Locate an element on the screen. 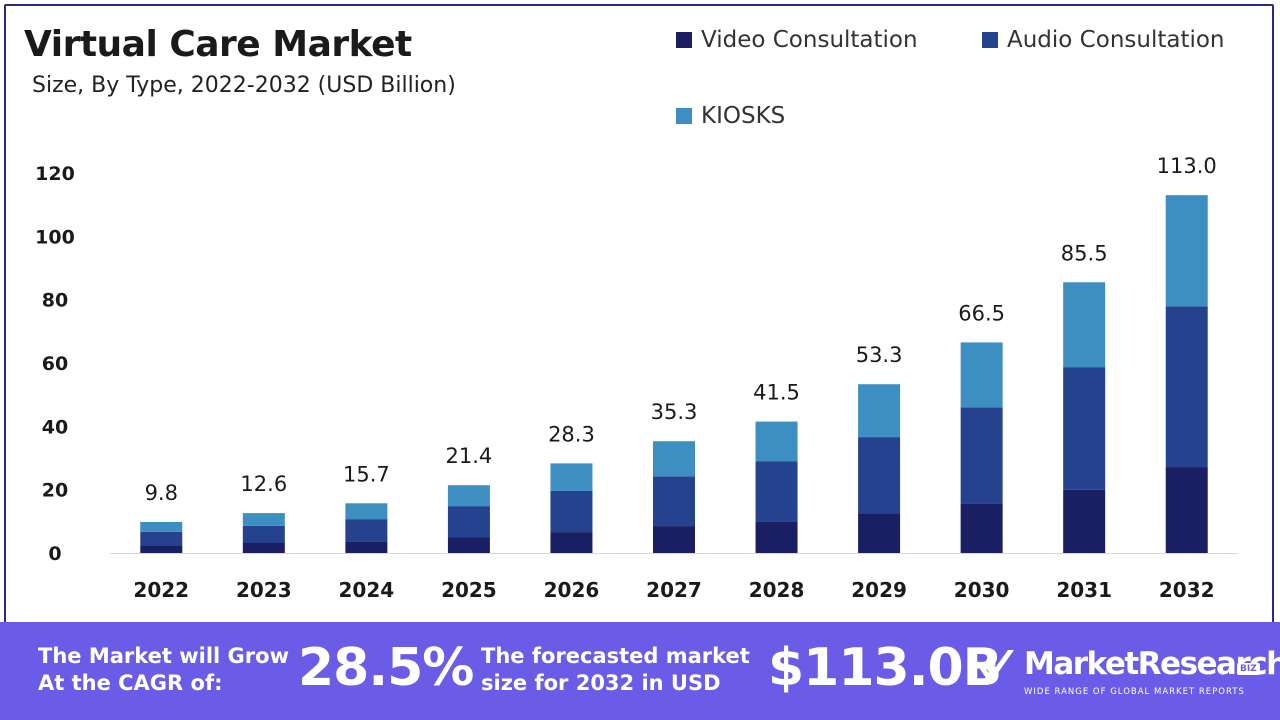  footer-forecast-line2: size for 2032 in USD is located at coordinates (601, 683).